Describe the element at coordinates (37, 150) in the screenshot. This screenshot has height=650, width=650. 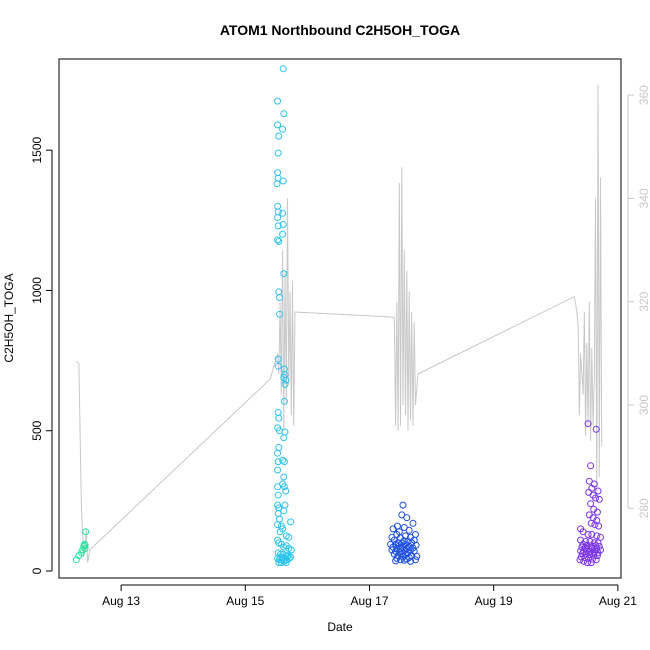
I see `y-tick-label: 1500` at that location.